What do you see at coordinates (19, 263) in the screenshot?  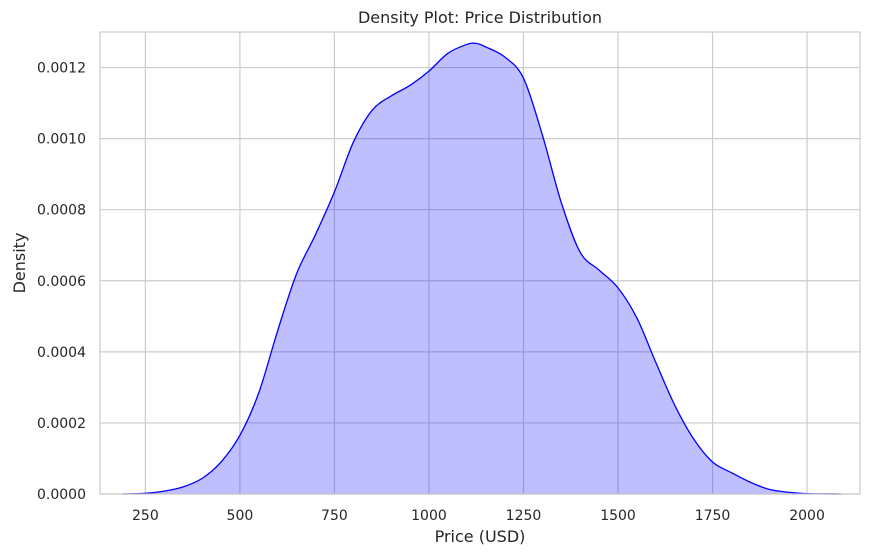 I see `y-axis-title: Density` at bounding box center [19, 263].